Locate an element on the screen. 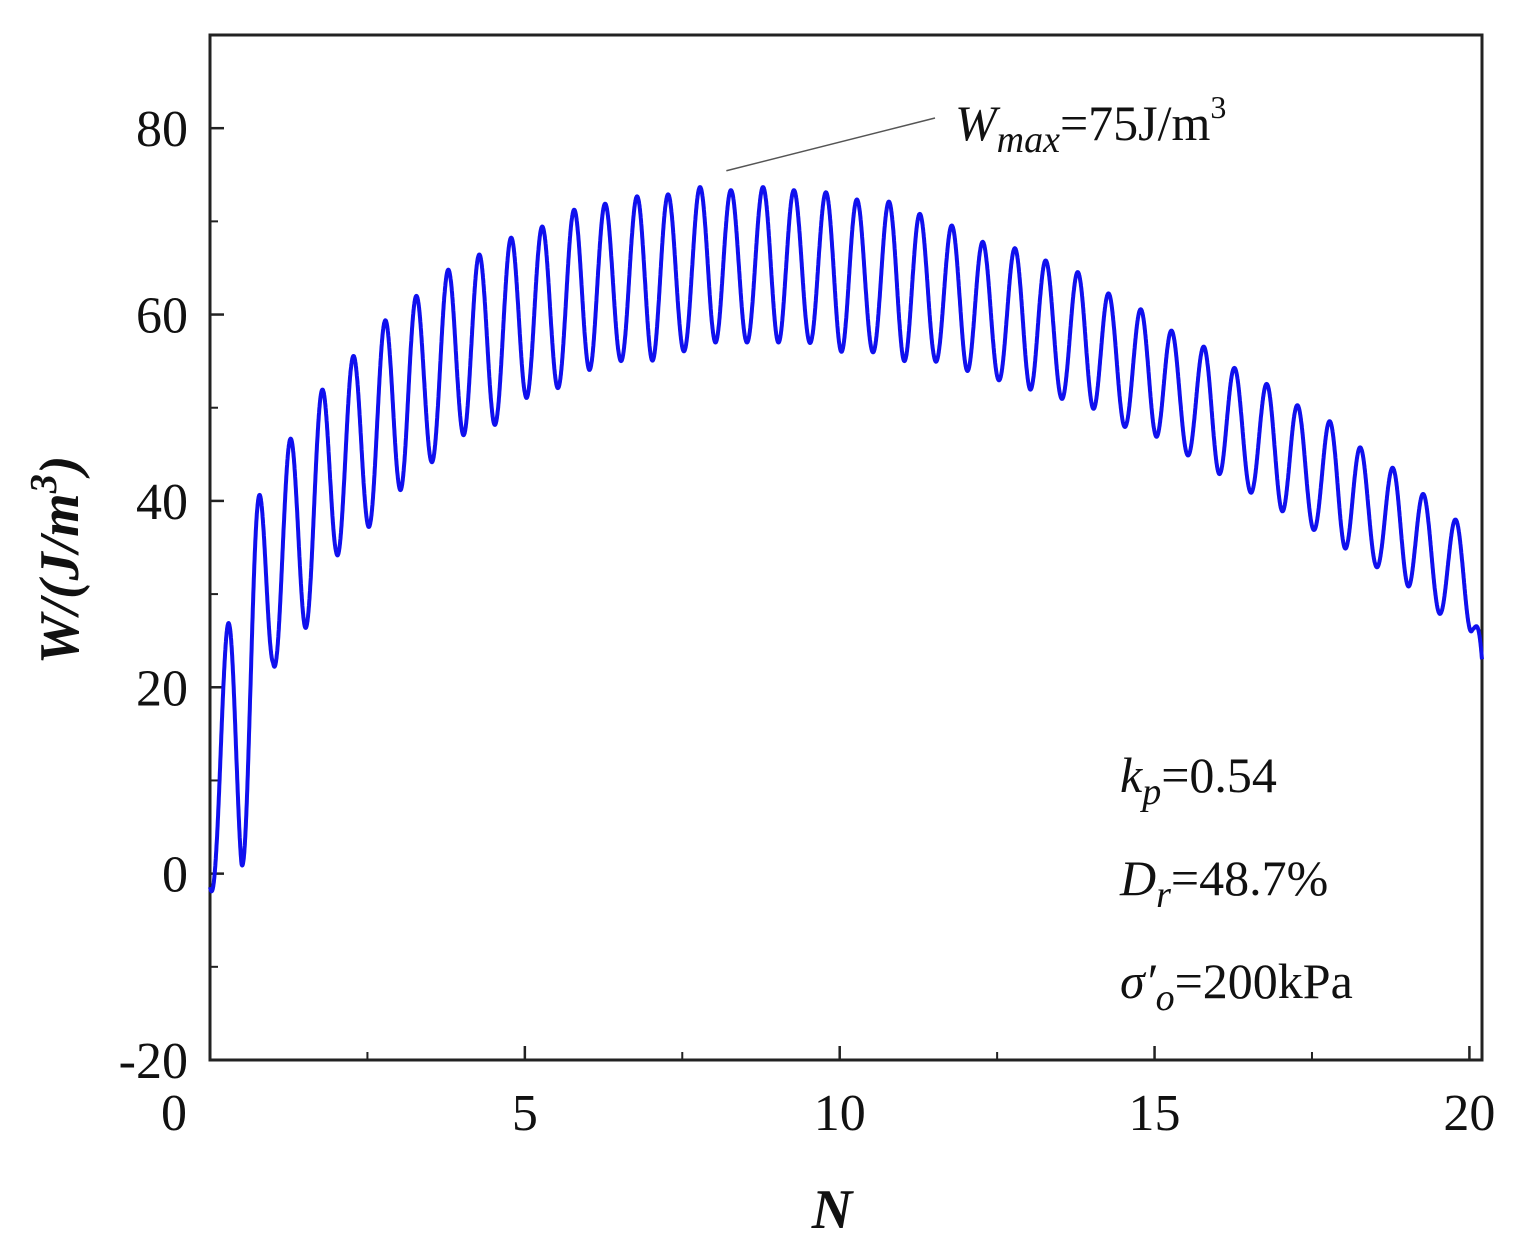 This screenshot has width=1533, height=1240. x-tick-label: 5 is located at coordinates (525, 1113).